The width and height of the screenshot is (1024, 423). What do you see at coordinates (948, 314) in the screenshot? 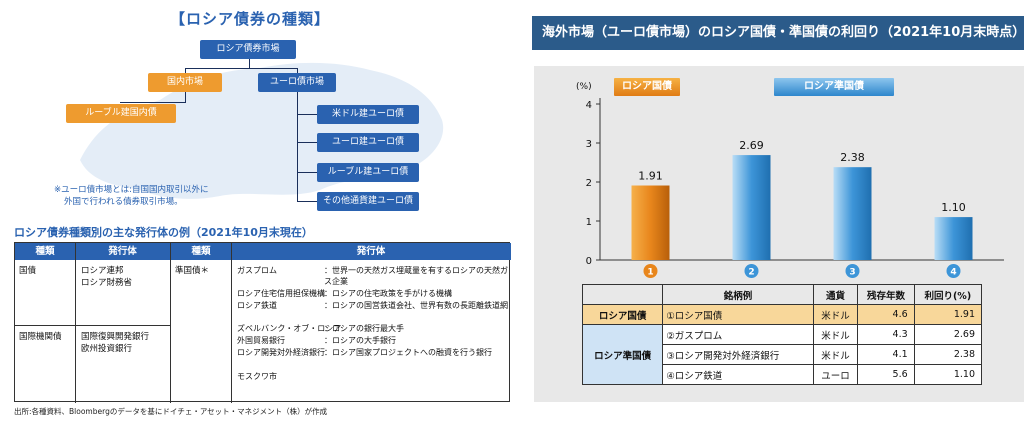
I see `table-cell-yield: 1.91` at bounding box center [948, 314].